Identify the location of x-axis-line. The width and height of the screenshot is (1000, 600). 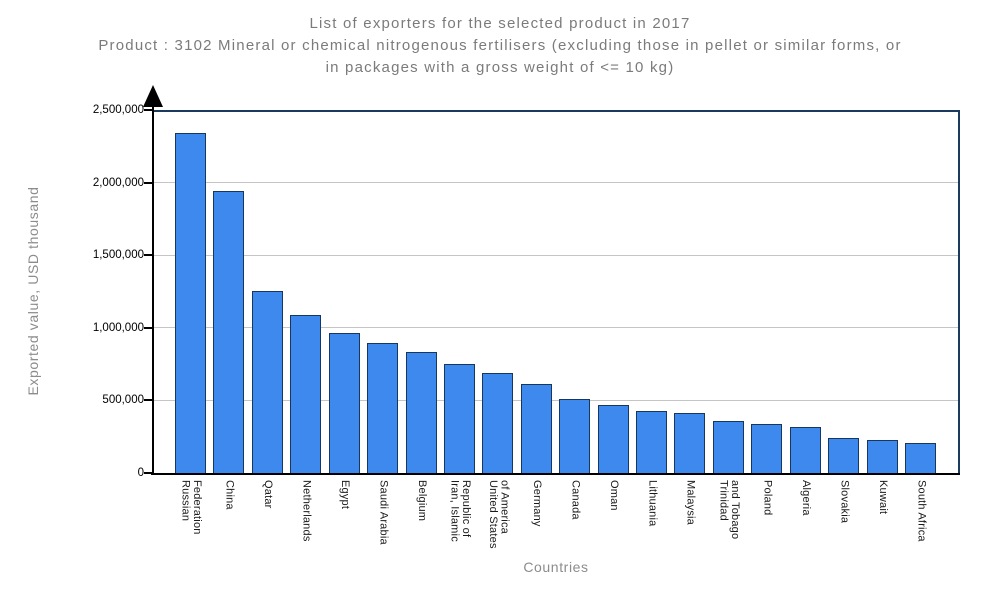
(555, 474).